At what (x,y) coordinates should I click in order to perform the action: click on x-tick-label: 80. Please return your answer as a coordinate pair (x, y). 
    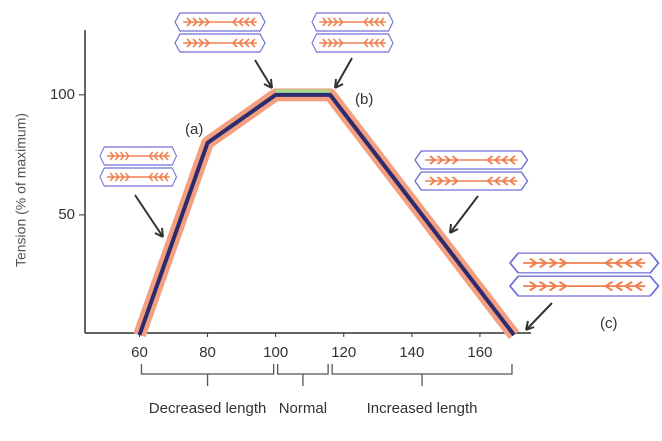
    Looking at the image, I should click on (207, 352).